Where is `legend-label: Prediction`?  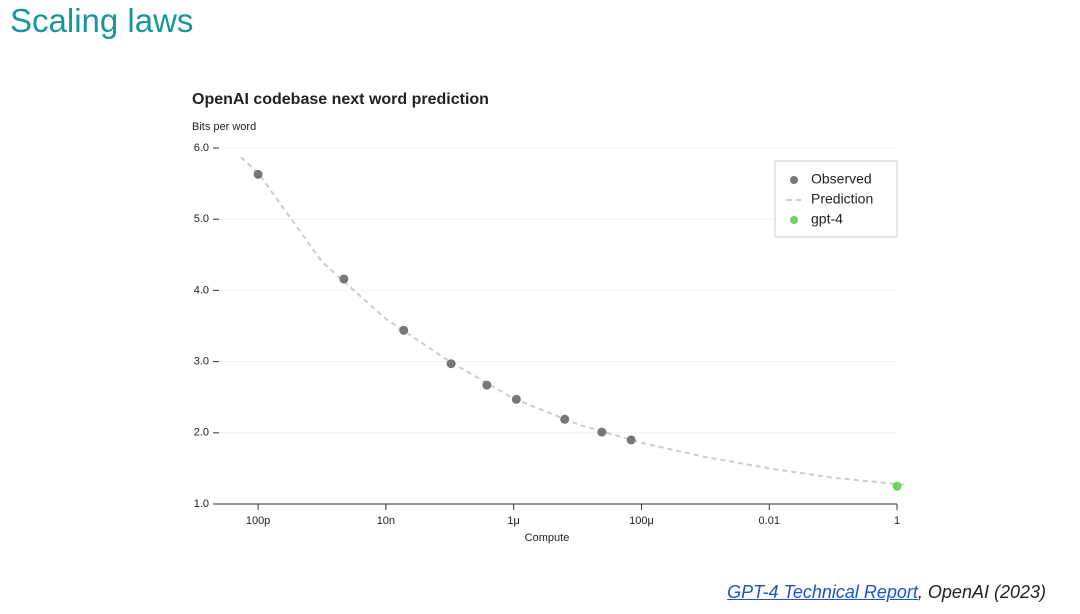
legend-label: Prediction is located at coordinates (842, 199).